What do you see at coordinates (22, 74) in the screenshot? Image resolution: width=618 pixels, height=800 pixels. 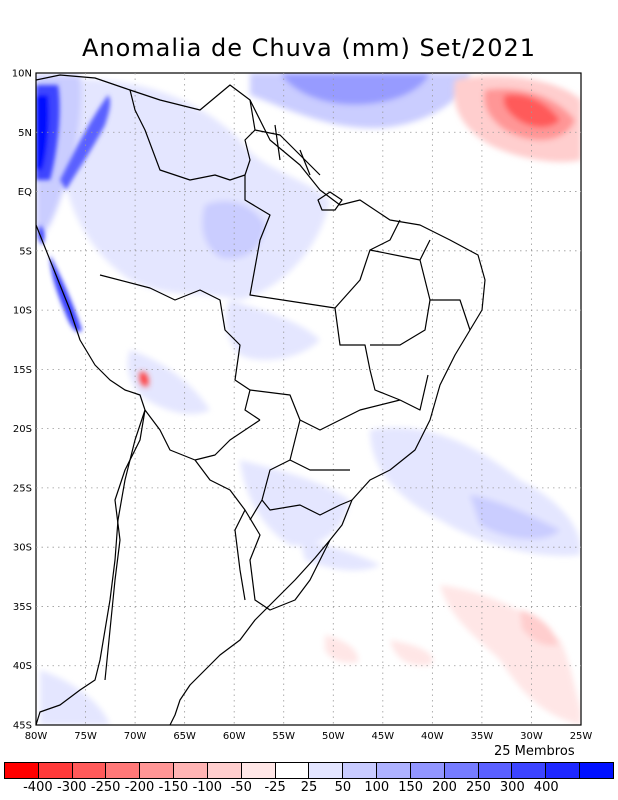 I see `y-tick-label: 10N` at bounding box center [22, 74].